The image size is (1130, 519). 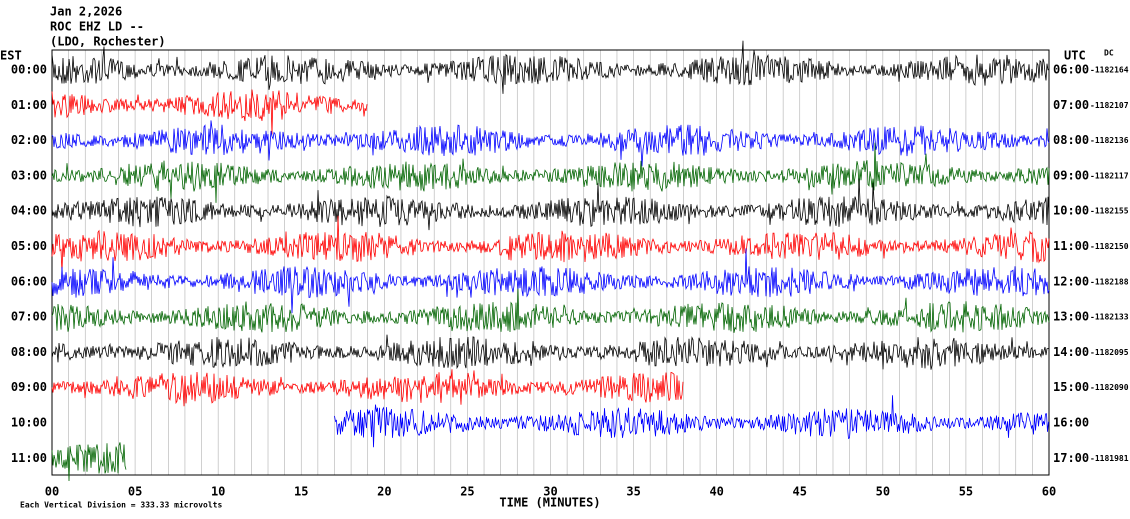 What do you see at coordinates (1071, 105) in the screenshot?
I see `utc-label: 07:00` at bounding box center [1071, 105].